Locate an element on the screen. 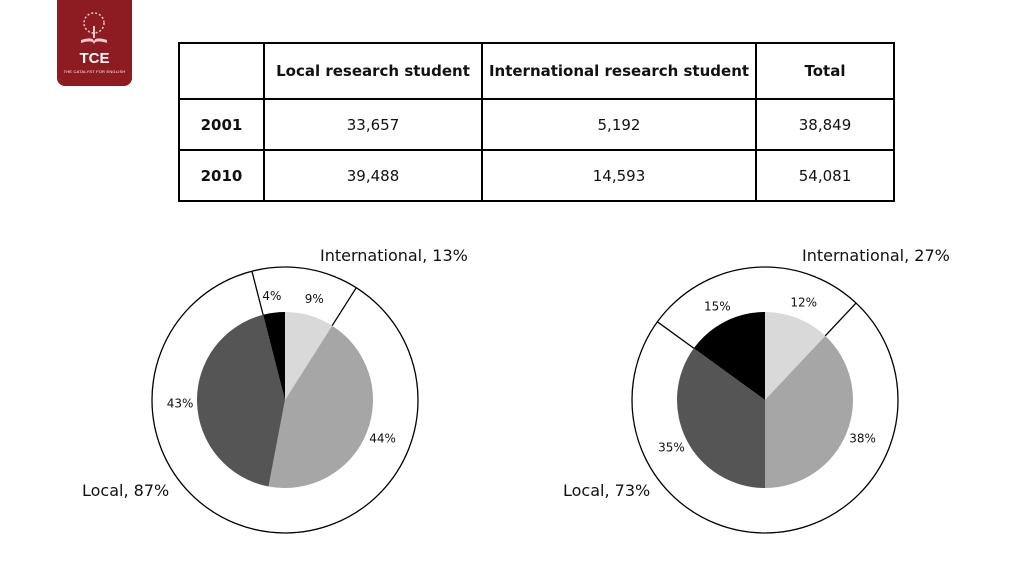 The height and width of the screenshot is (576, 1024). pie-slice-label: 44% is located at coordinates (382, 439).